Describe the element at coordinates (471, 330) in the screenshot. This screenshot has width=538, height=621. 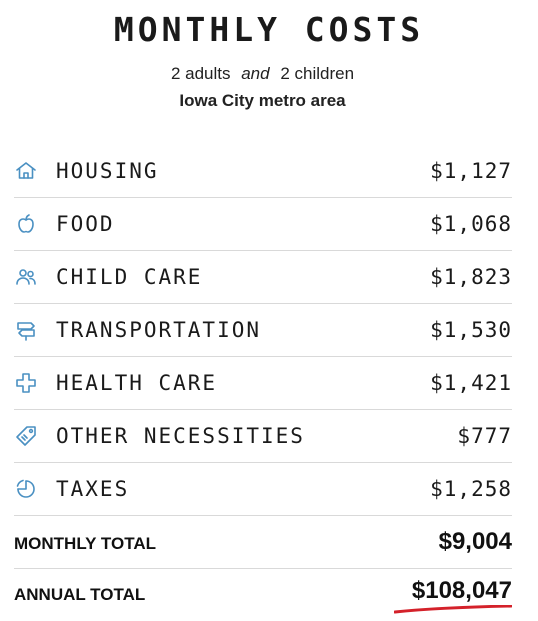
I see `cost-amount: $1,530` at that location.